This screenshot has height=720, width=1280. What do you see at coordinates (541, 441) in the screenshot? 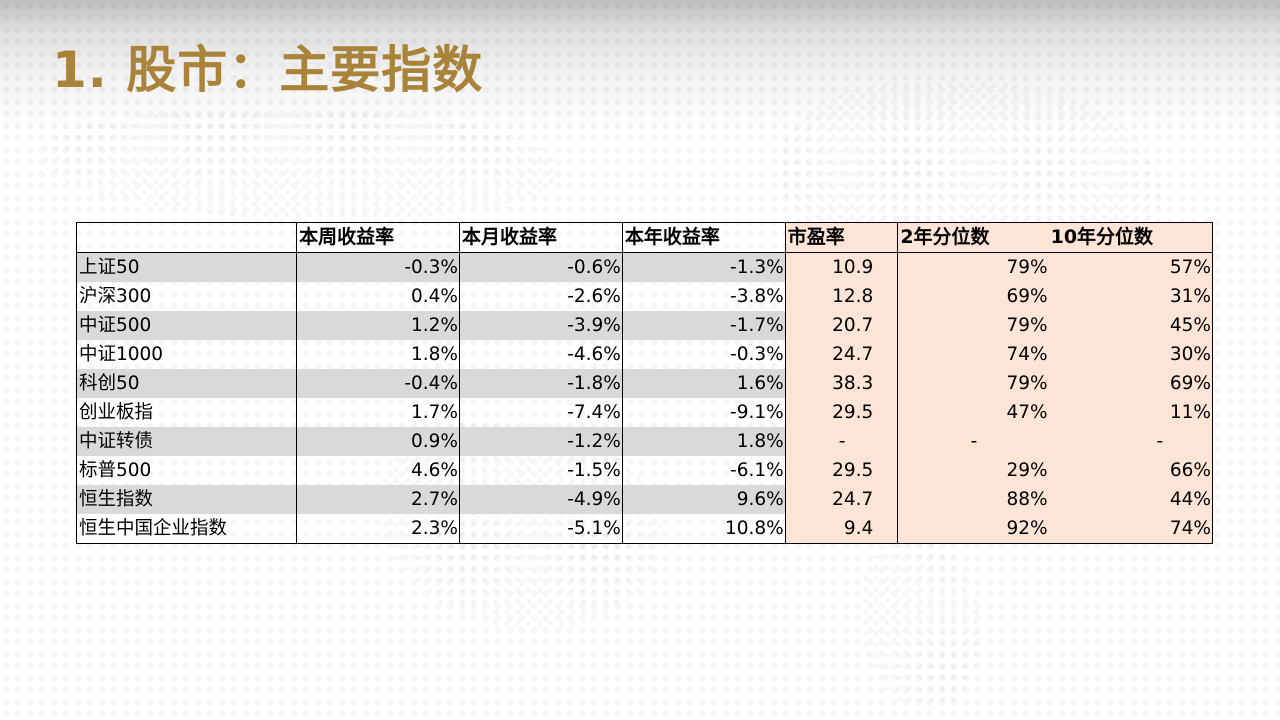
I see `monthly-return-cell: -1.2%` at bounding box center [541, 441].